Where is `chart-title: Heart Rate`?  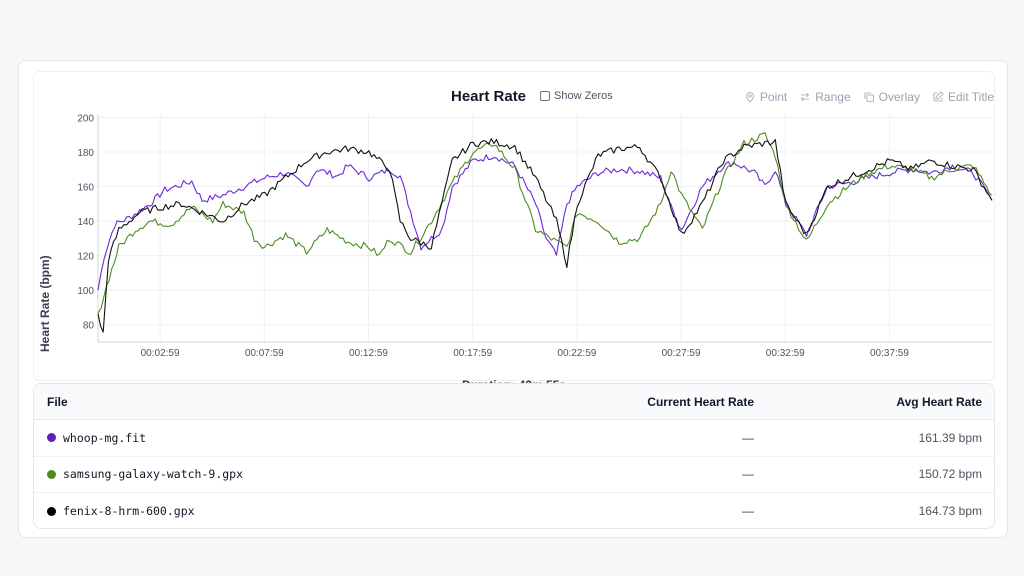
chart-title: Heart Rate is located at coordinates (489, 96).